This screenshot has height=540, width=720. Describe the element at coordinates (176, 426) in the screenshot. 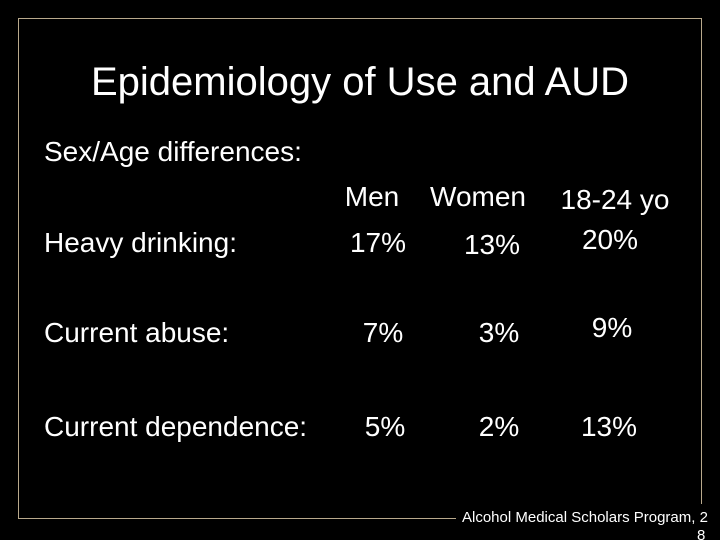

I see `row-label: Current dependence:` at that location.